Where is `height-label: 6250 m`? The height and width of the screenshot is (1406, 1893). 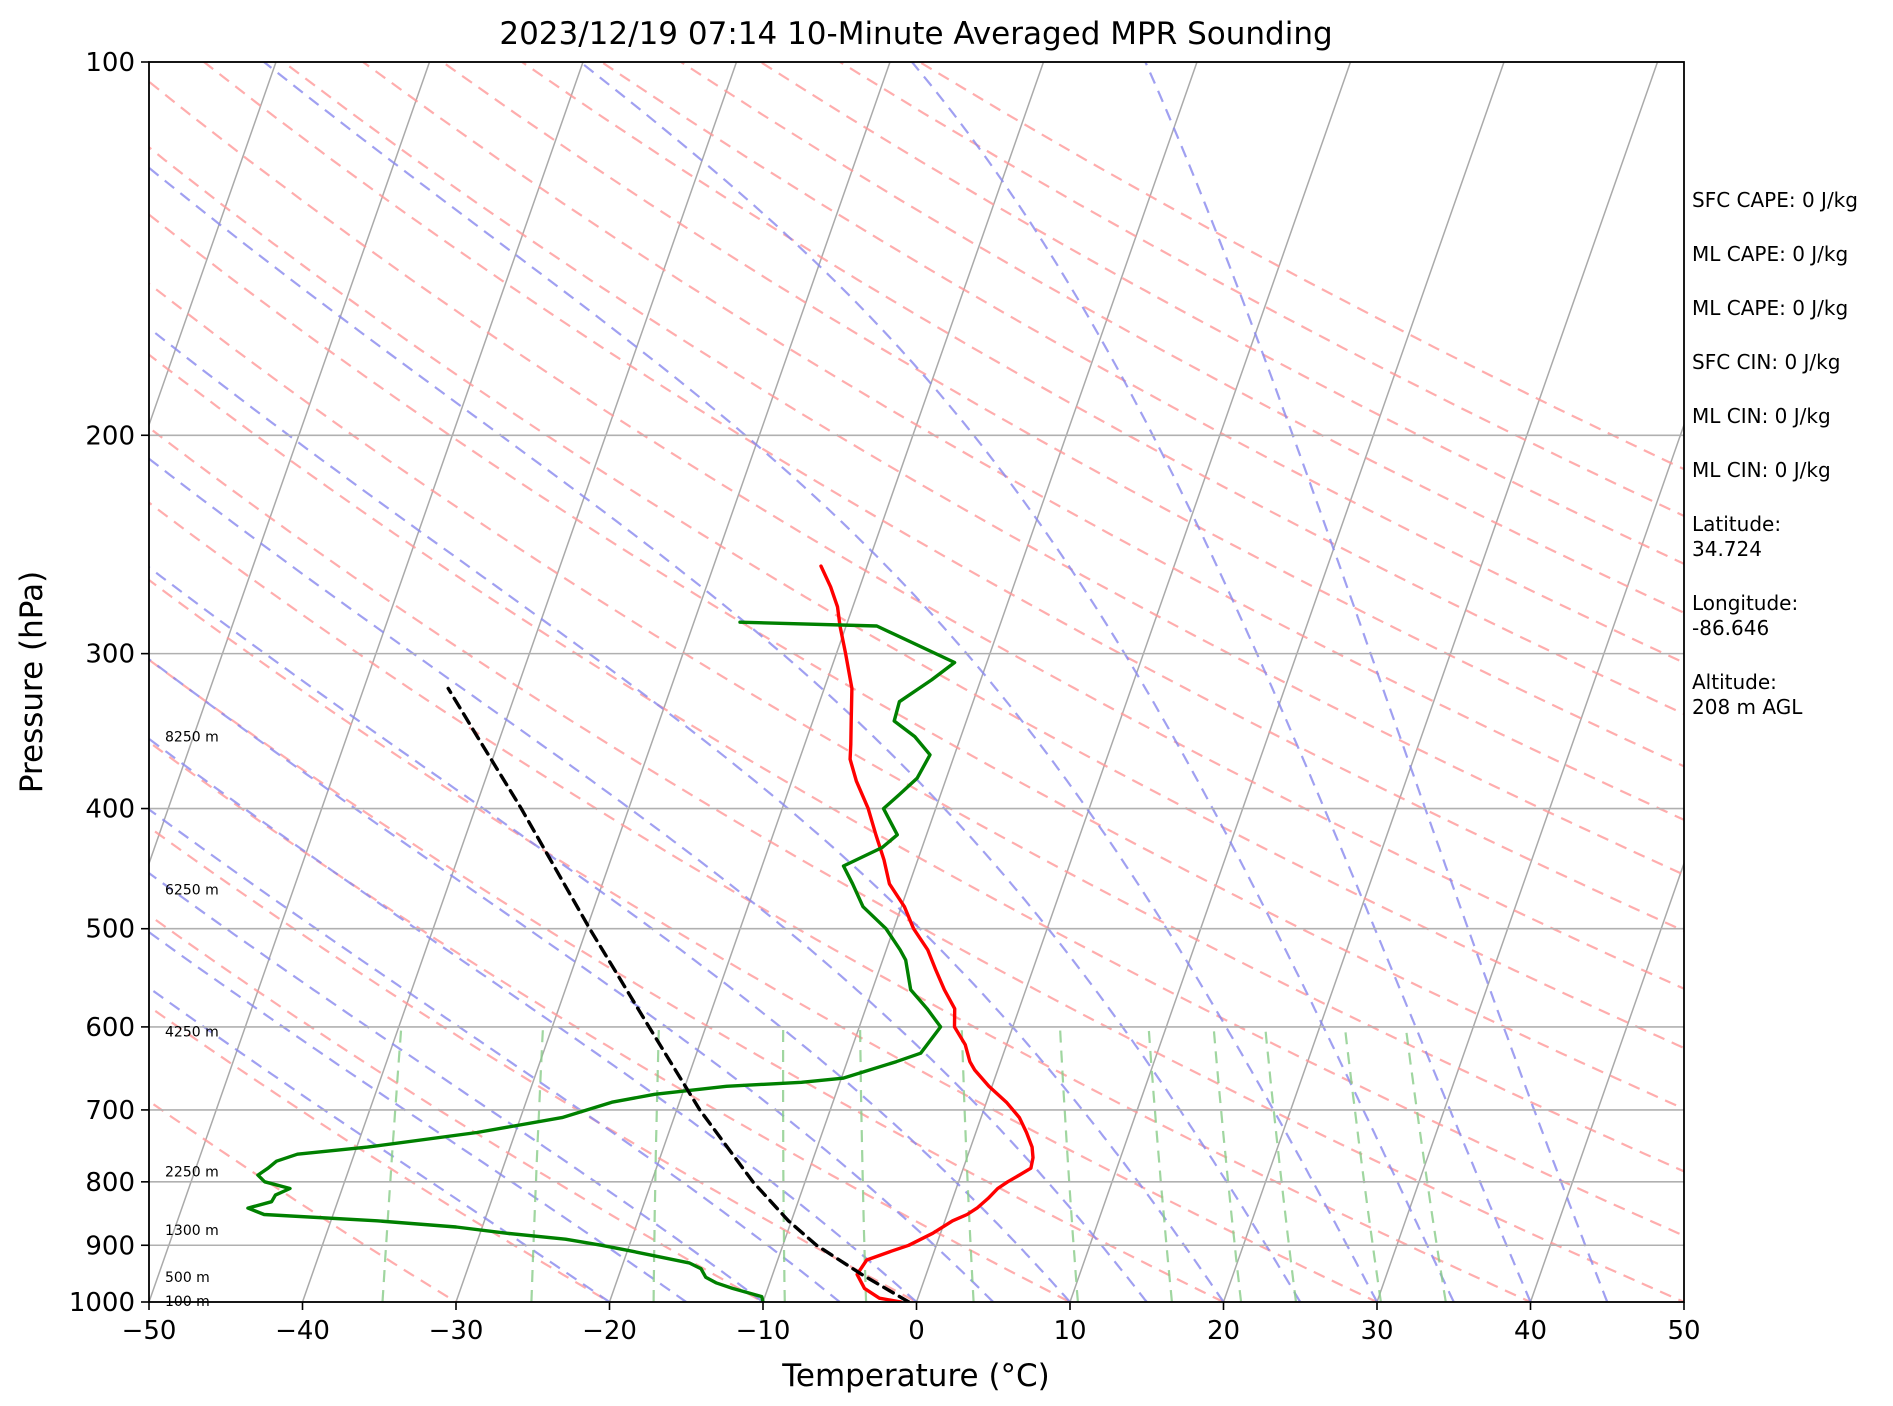
height-label: 6250 m is located at coordinates (192, 891).